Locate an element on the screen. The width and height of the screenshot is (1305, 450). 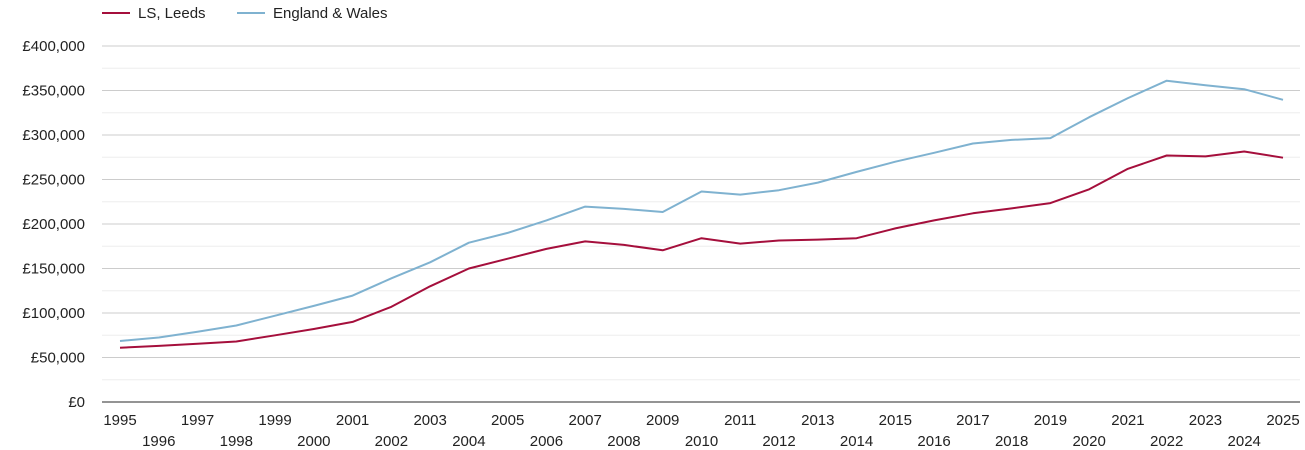
y-tick-label: £50,000 is located at coordinates (58, 358).